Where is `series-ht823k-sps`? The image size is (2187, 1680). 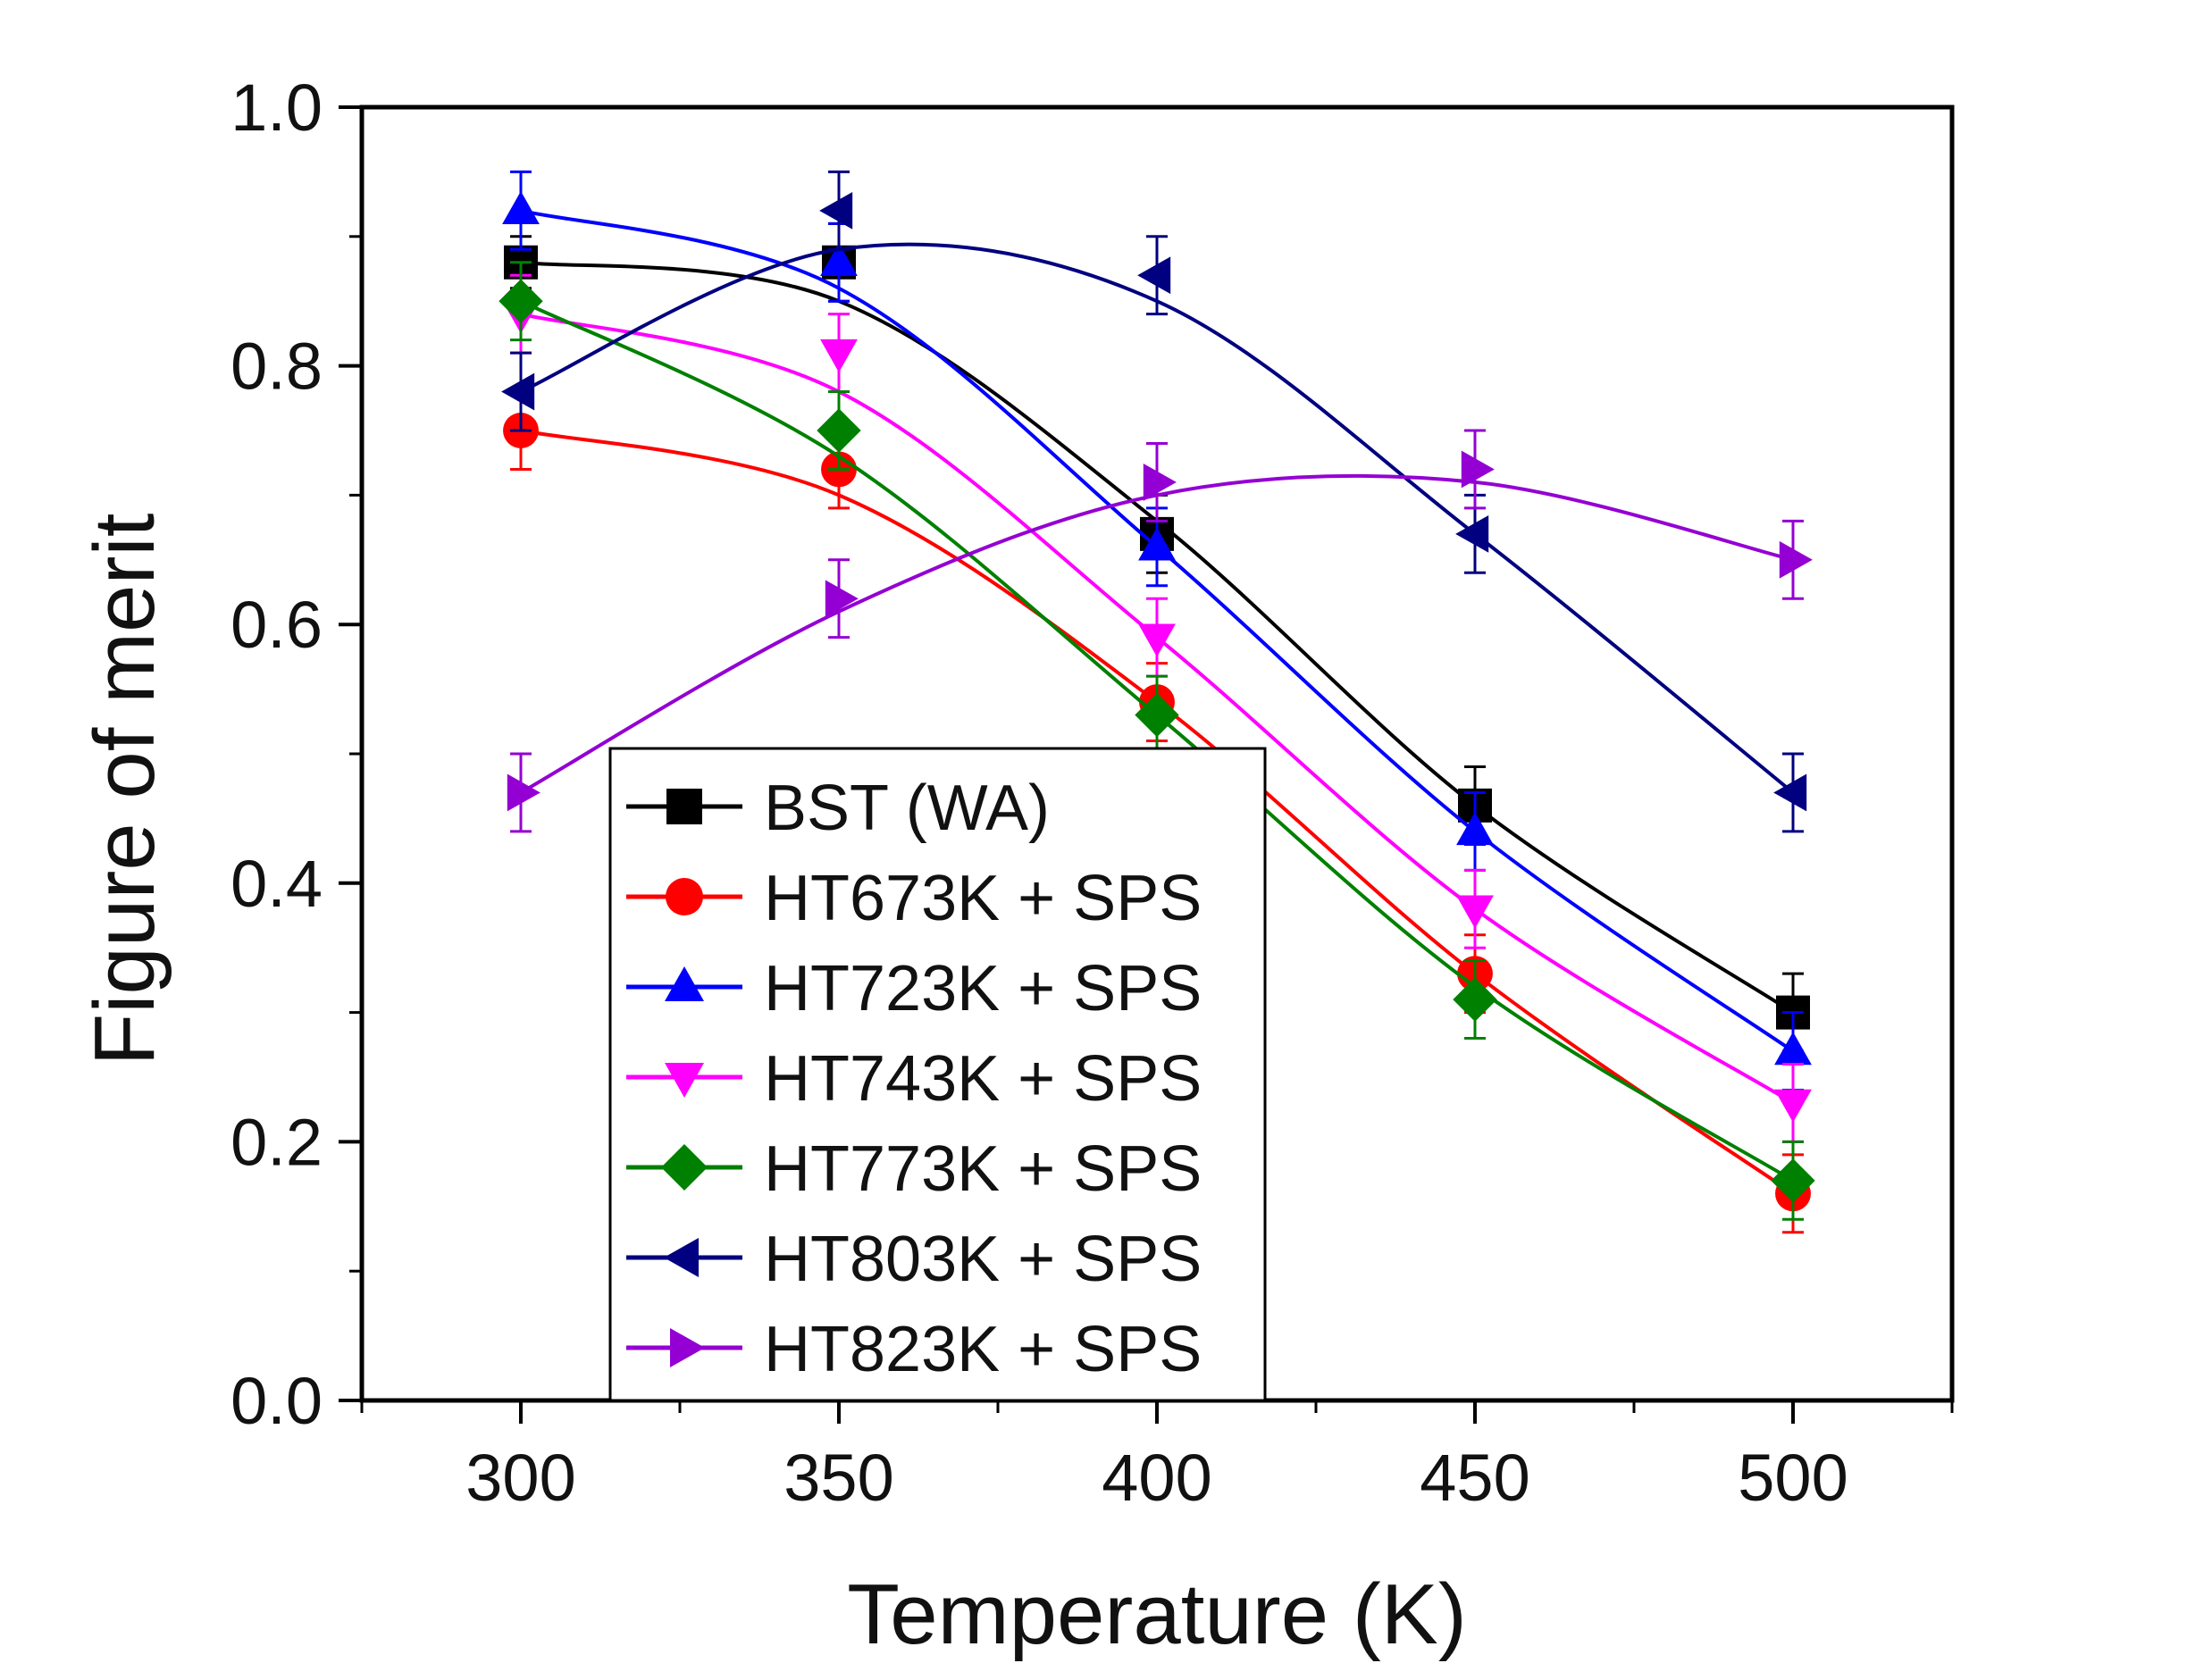 series-ht823k-sps is located at coordinates (1160, 631).